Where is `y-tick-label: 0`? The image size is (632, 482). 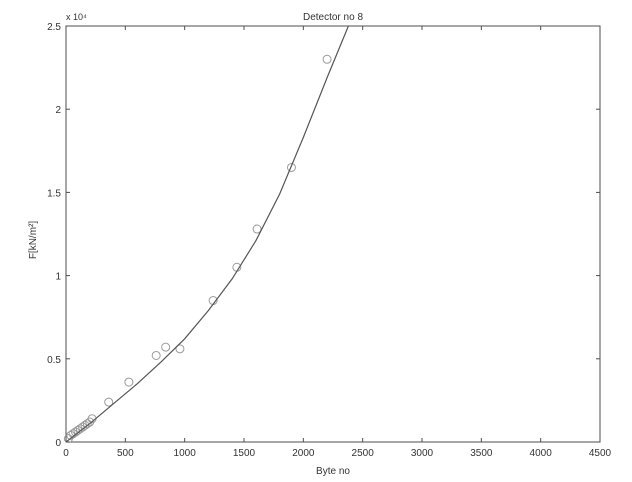 y-tick-label: 0 is located at coordinates (58, 443).